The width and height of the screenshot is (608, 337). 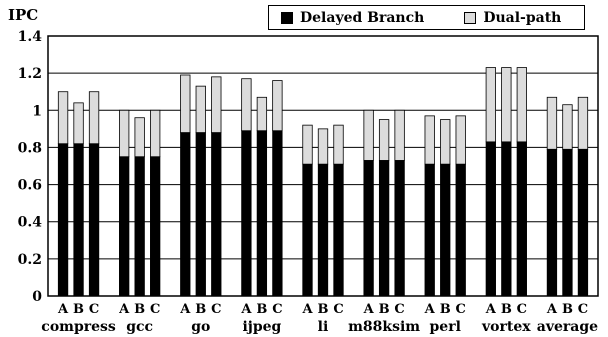 I want to click on y-tick-label: 1, so click(x=37, y=111).